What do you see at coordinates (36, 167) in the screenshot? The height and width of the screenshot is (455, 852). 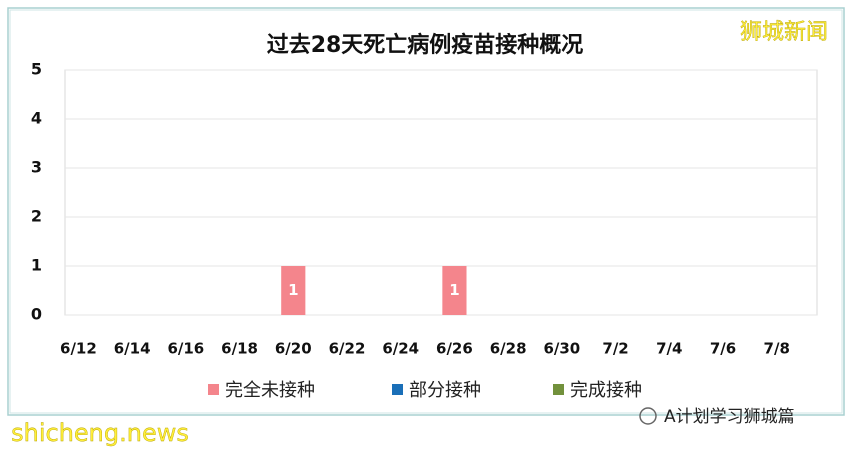 I see `y-tick-label: 3` at bounding box center [36, 167].